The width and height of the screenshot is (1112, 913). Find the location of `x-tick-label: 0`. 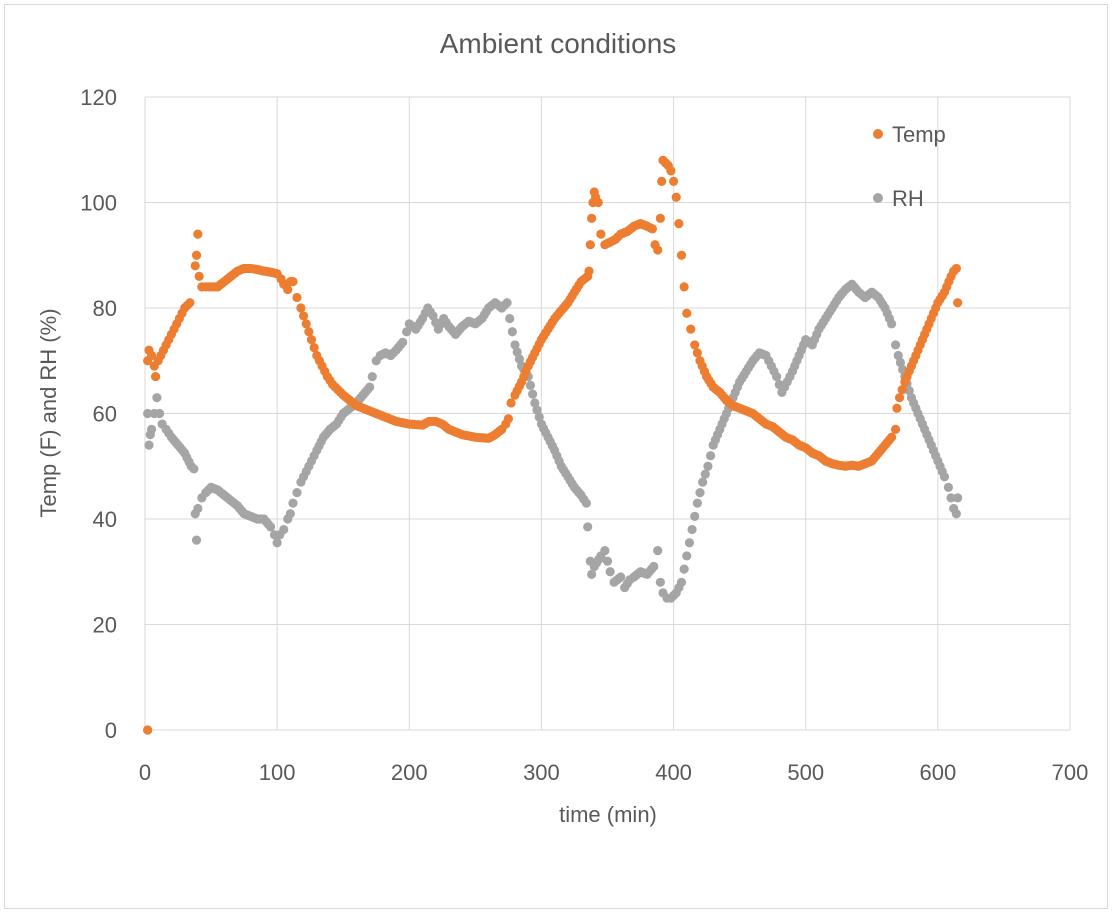

x-tick-label: 0 is located at coordinates (145, 772).